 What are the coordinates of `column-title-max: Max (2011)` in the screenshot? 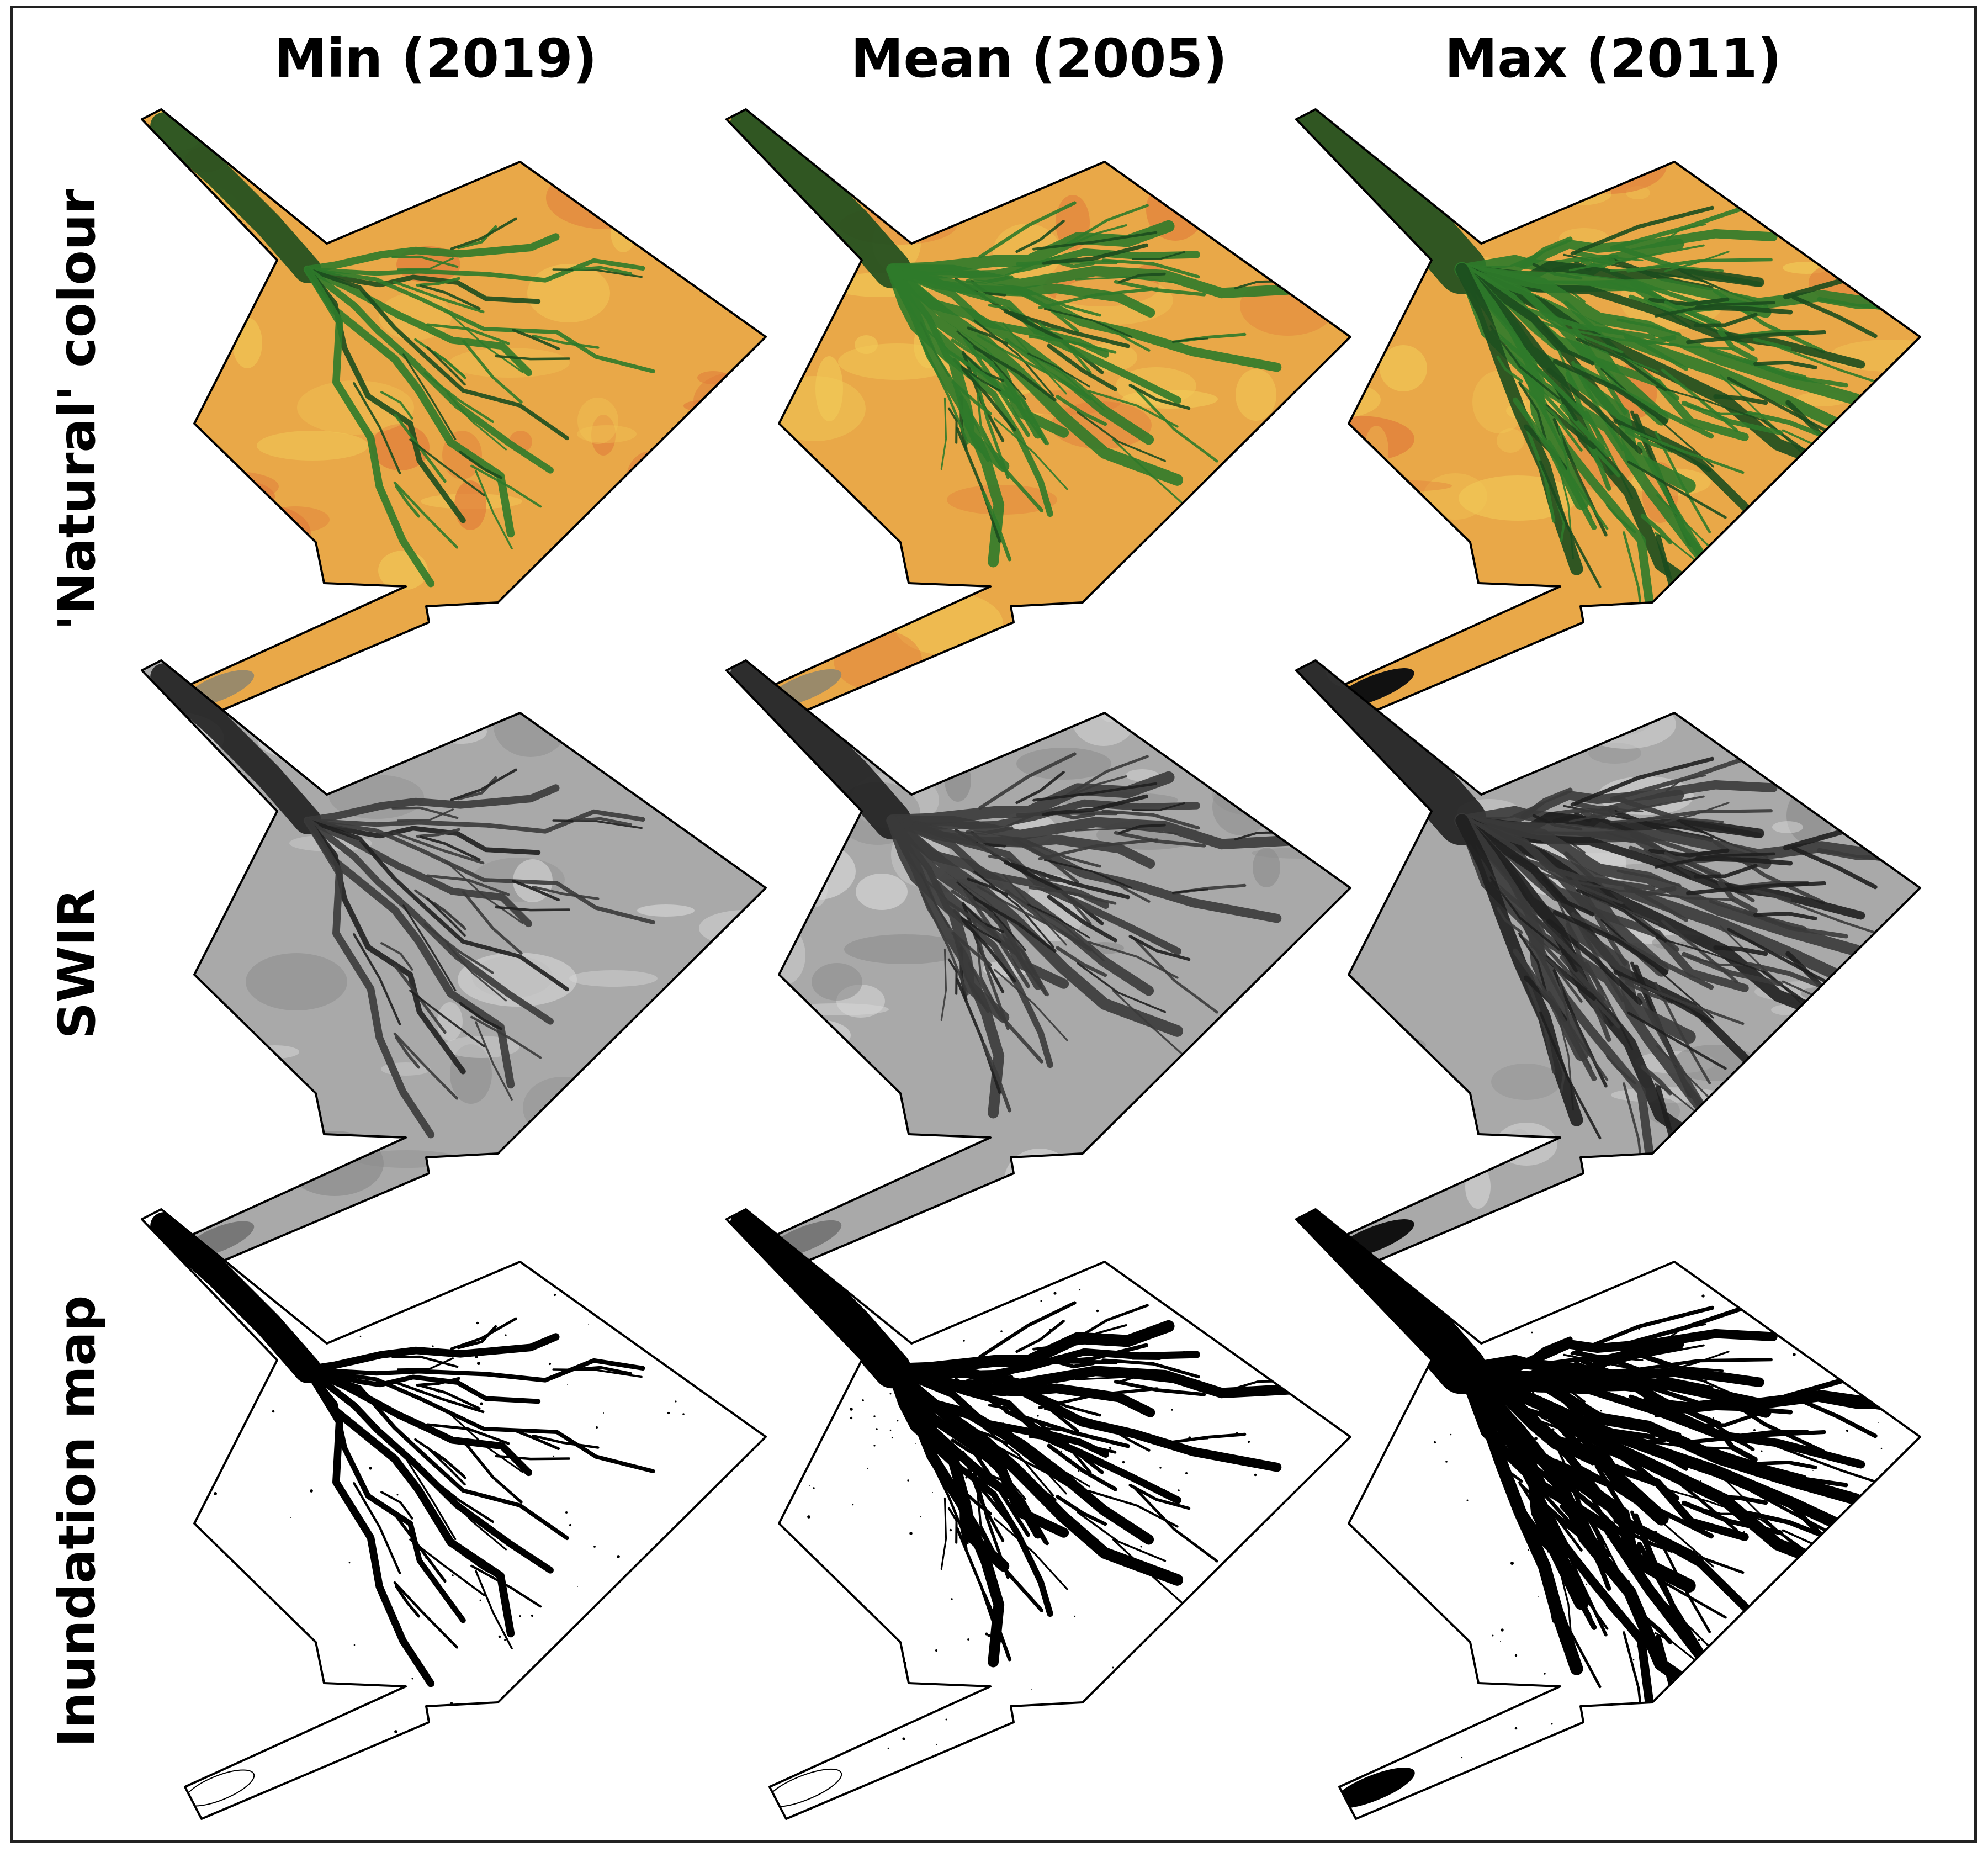 It's located at (1613, 58).